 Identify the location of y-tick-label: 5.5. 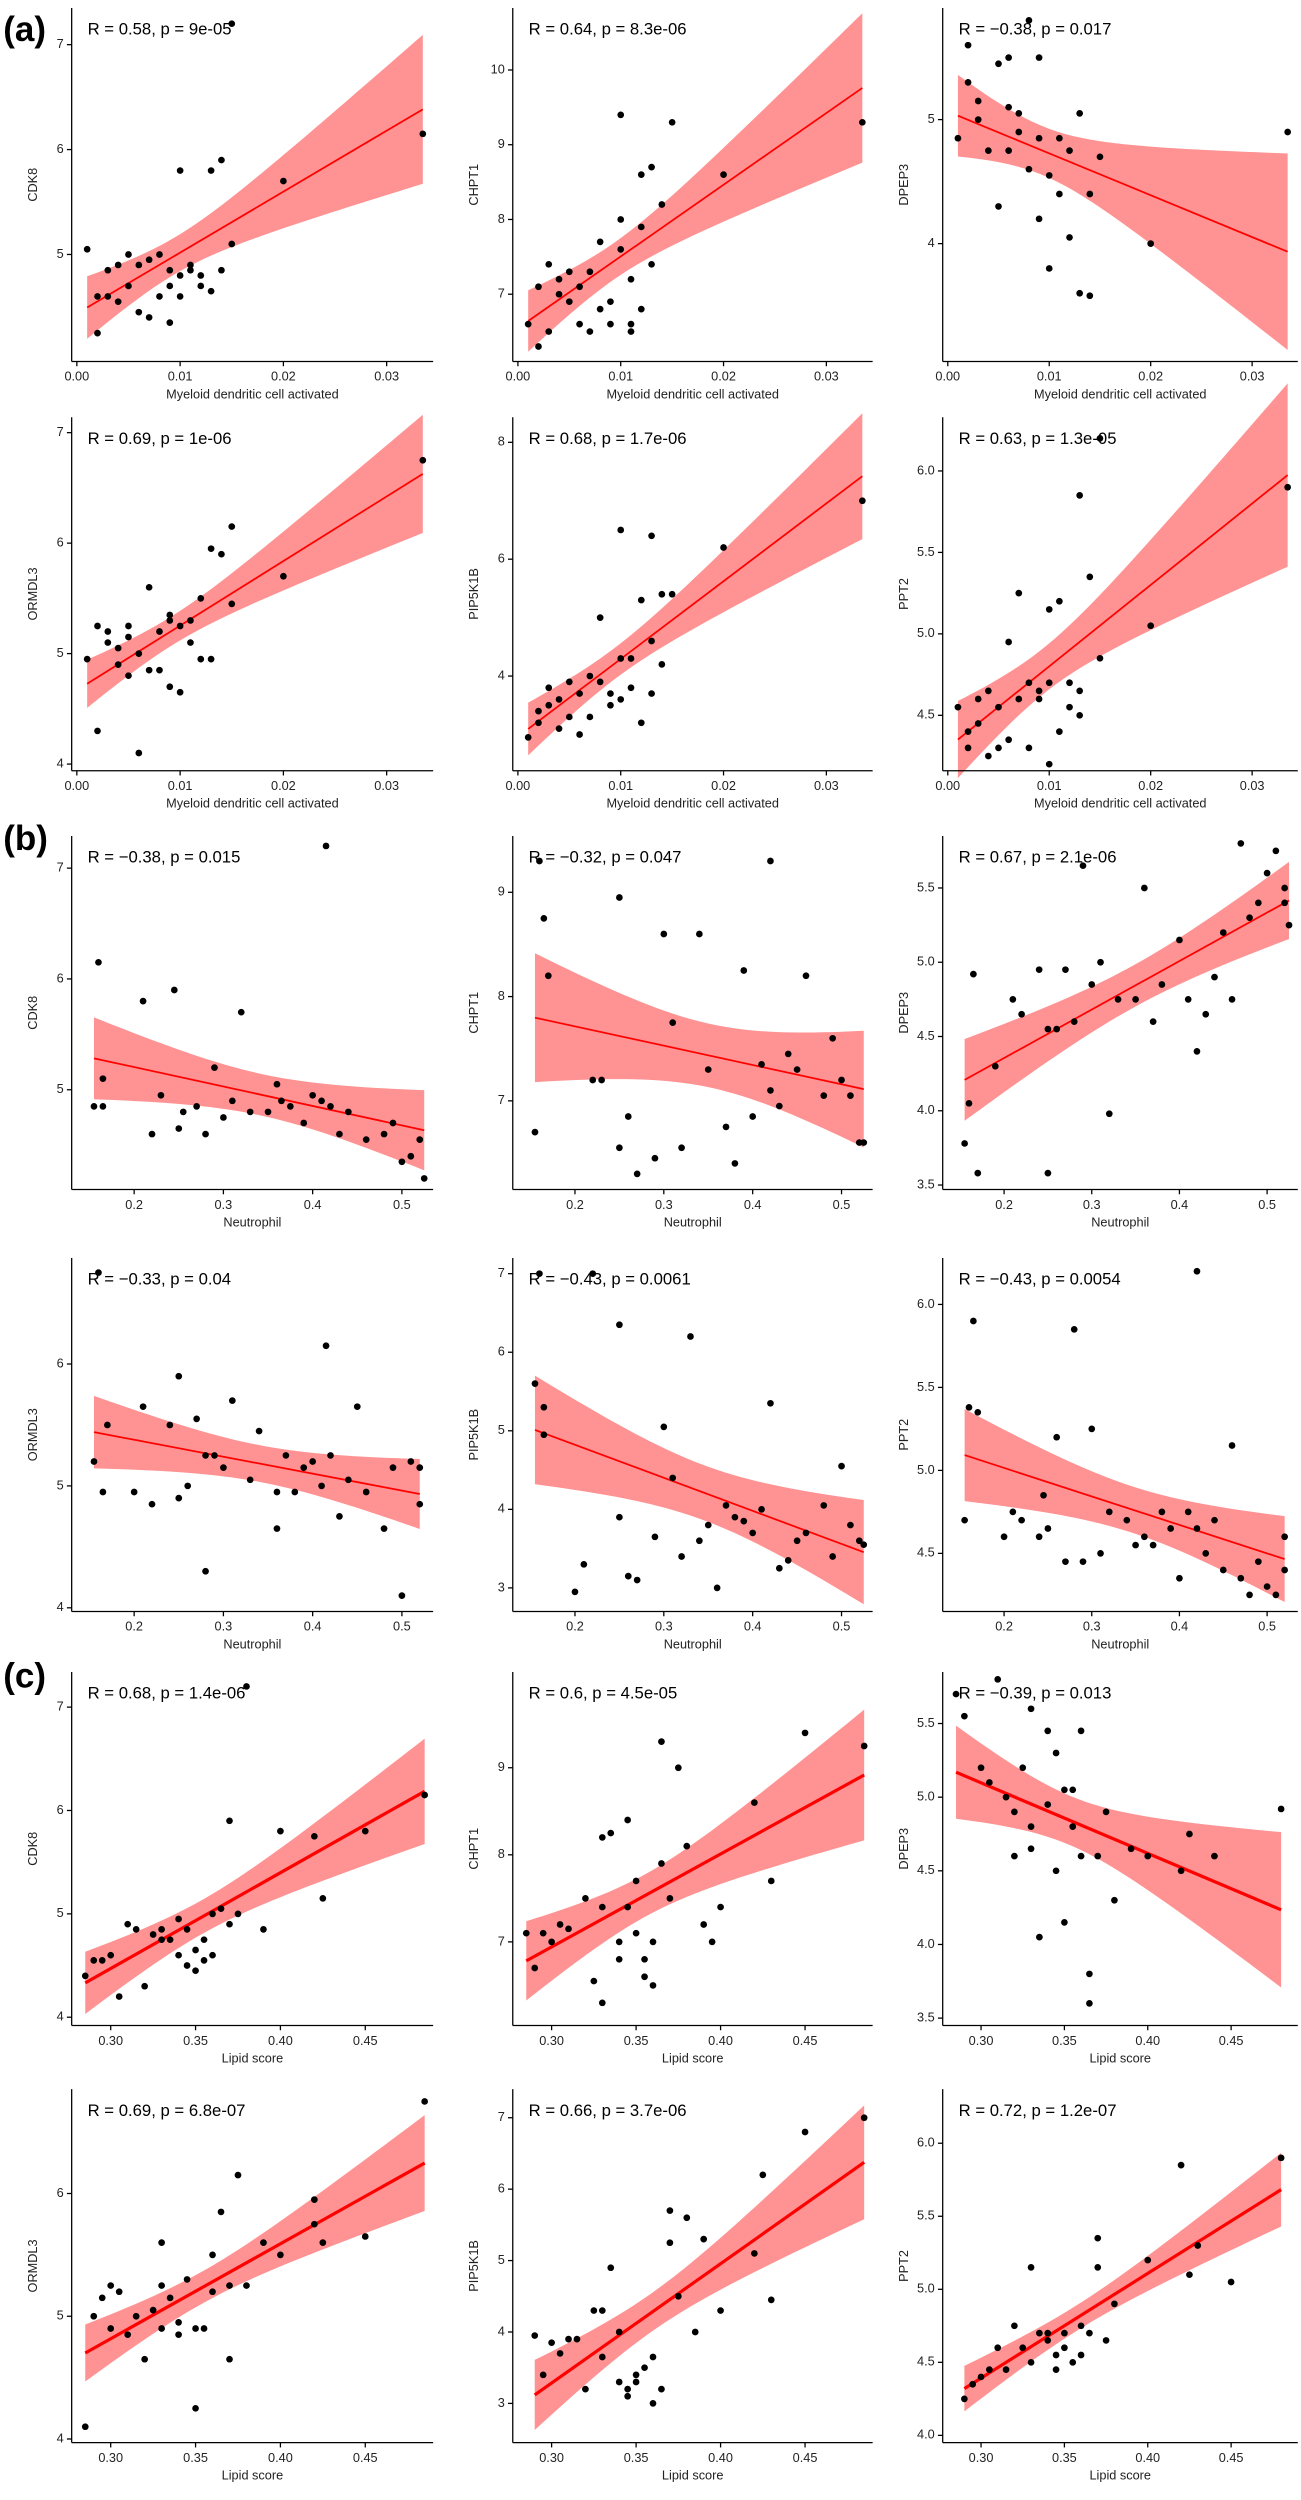
(926, 551).